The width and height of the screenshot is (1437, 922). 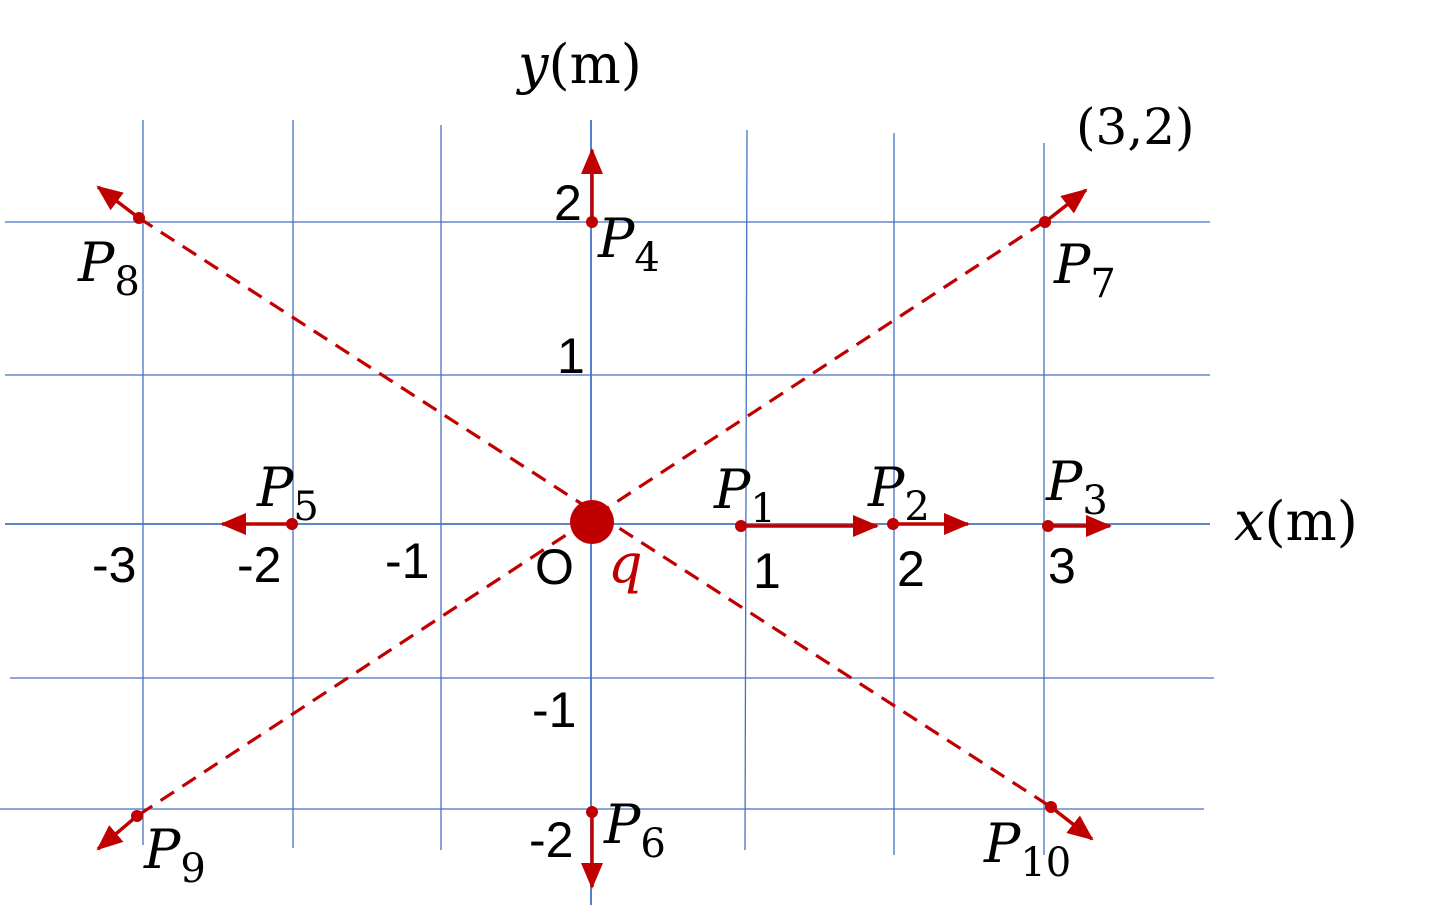 What do you see at coordinates (137, 816) in the screenshot?
I see `point-dot-p9` at bounding box center [137, 816].